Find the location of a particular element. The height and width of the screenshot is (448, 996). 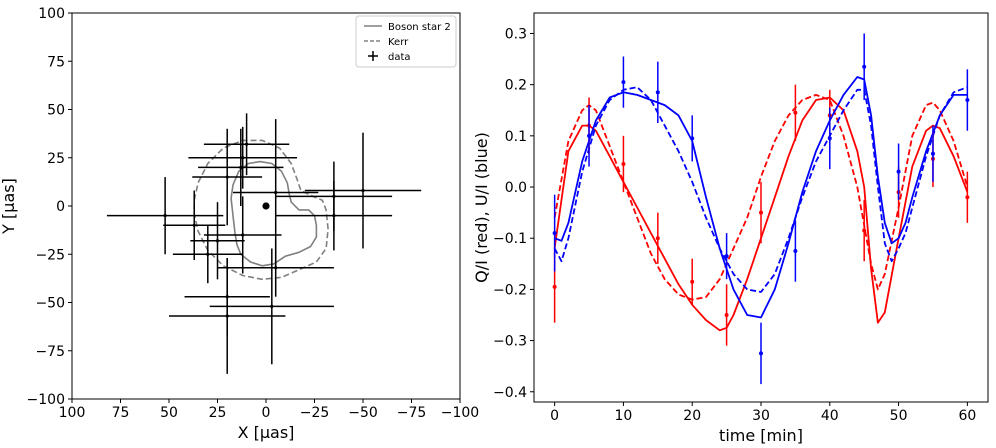

y-tick-label: −0.1 is located at coordinates (510, 239).